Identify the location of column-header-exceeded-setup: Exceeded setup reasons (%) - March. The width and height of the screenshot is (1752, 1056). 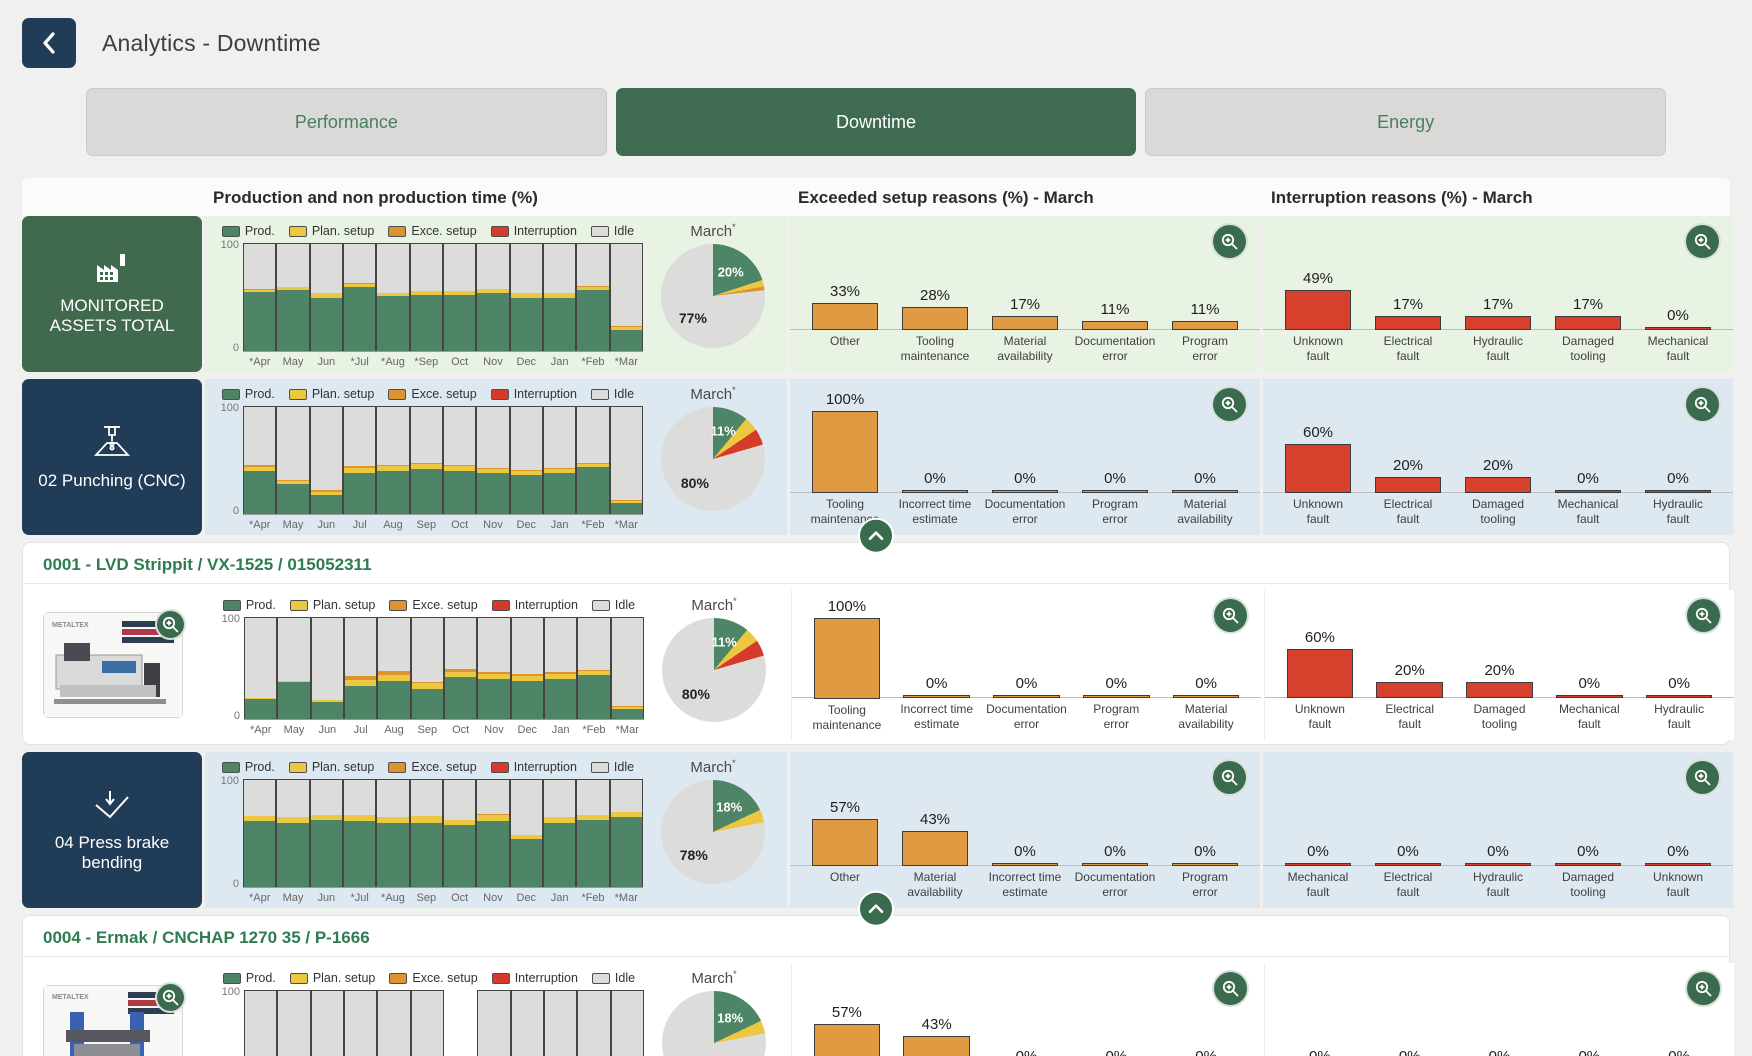
(946, 197).